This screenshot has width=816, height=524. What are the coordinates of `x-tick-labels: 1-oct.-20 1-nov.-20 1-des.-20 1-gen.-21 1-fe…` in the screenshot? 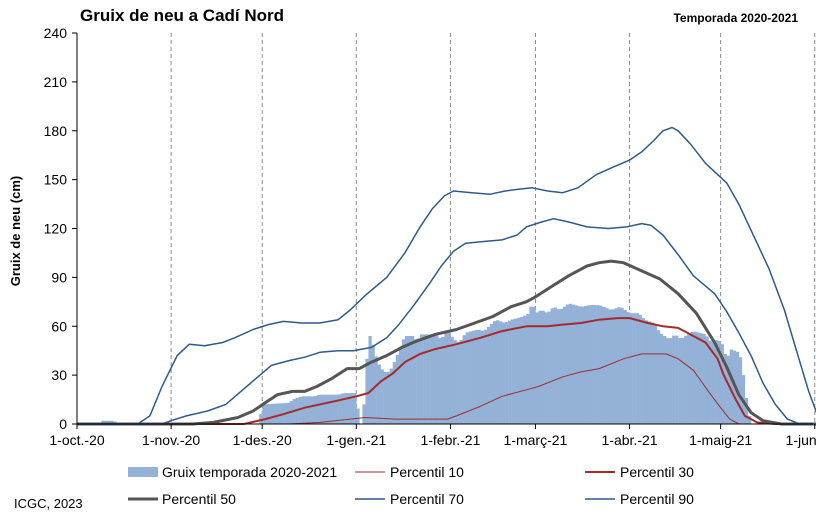 It's located at (432, 440).